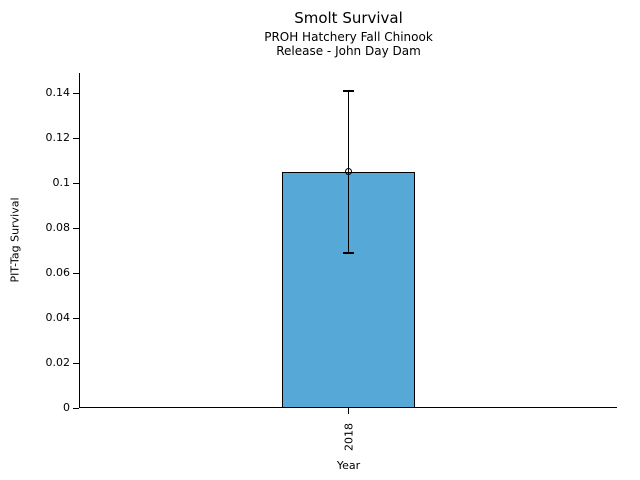 This screenshot has width=640, height=480. I want to click on y-tick-label: 0.14, so click(58, 93).